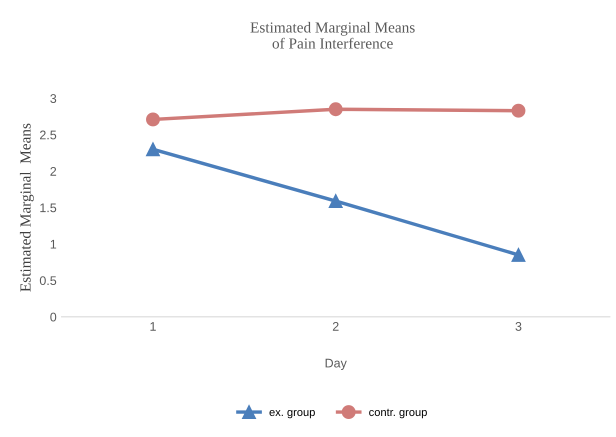 Image resolution: width=616 pixels, height=437 pixels. What do you see at coordinates (27, 208) in the screenshot?
I see `y-axis-title: Estimated Marginal Means` at bounding box center [27, 208].